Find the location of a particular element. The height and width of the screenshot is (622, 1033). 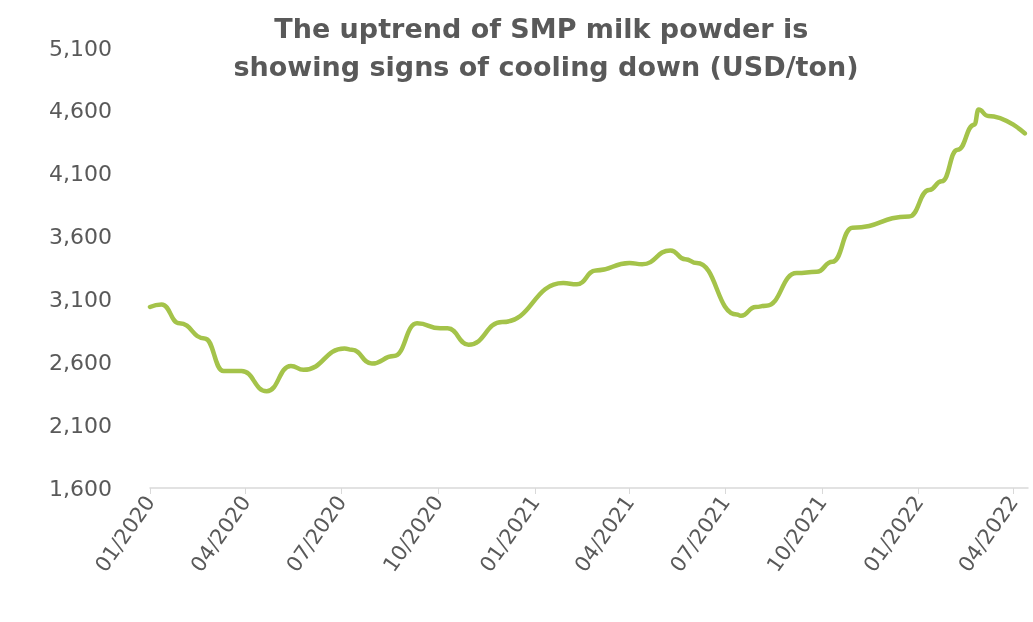

y-tick-label: 4,100 is located at coordinates (80, 174).